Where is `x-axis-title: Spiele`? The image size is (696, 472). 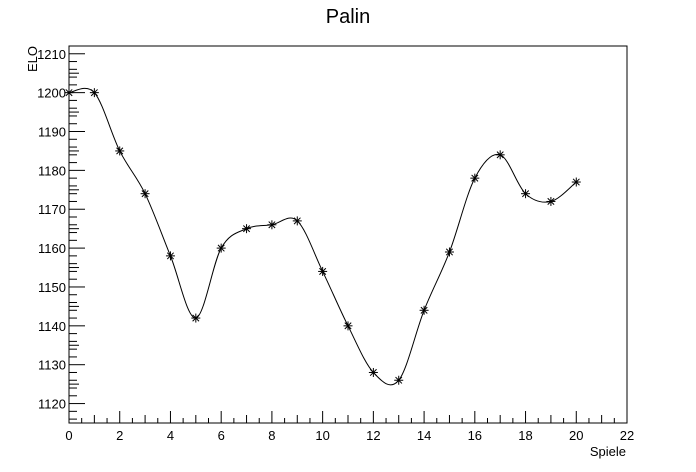 x-axis-title: Spiele is located at coordinates (608, 451).